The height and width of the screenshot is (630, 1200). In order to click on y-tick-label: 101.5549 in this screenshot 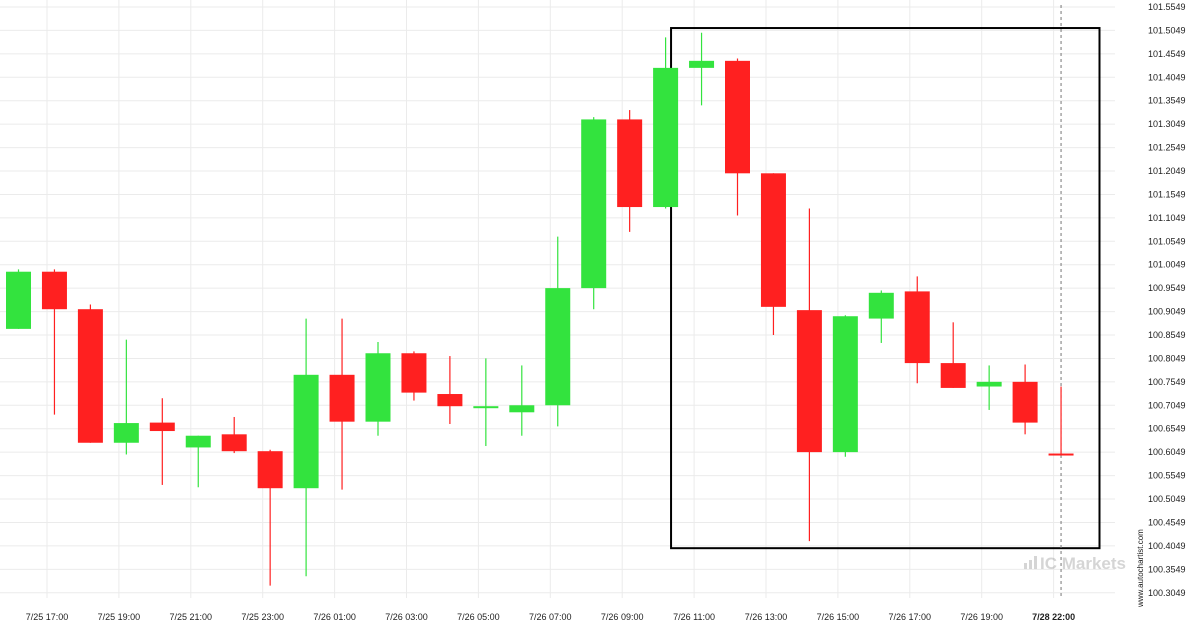, I will do `click(1167, 7)`.